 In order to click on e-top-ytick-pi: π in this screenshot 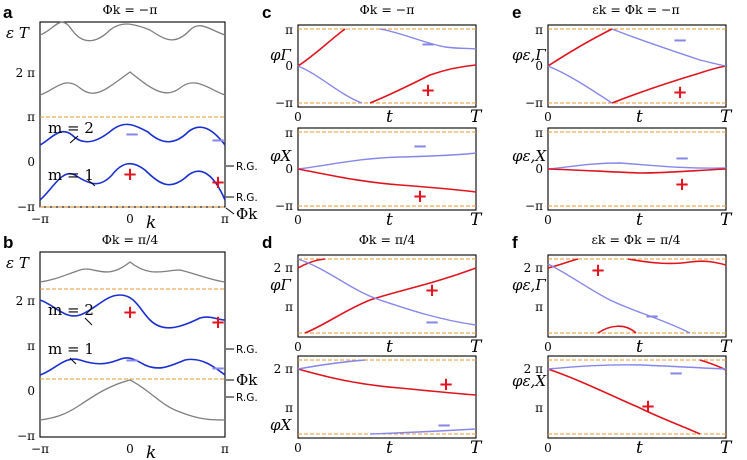, I will do `click(539, 30)`.